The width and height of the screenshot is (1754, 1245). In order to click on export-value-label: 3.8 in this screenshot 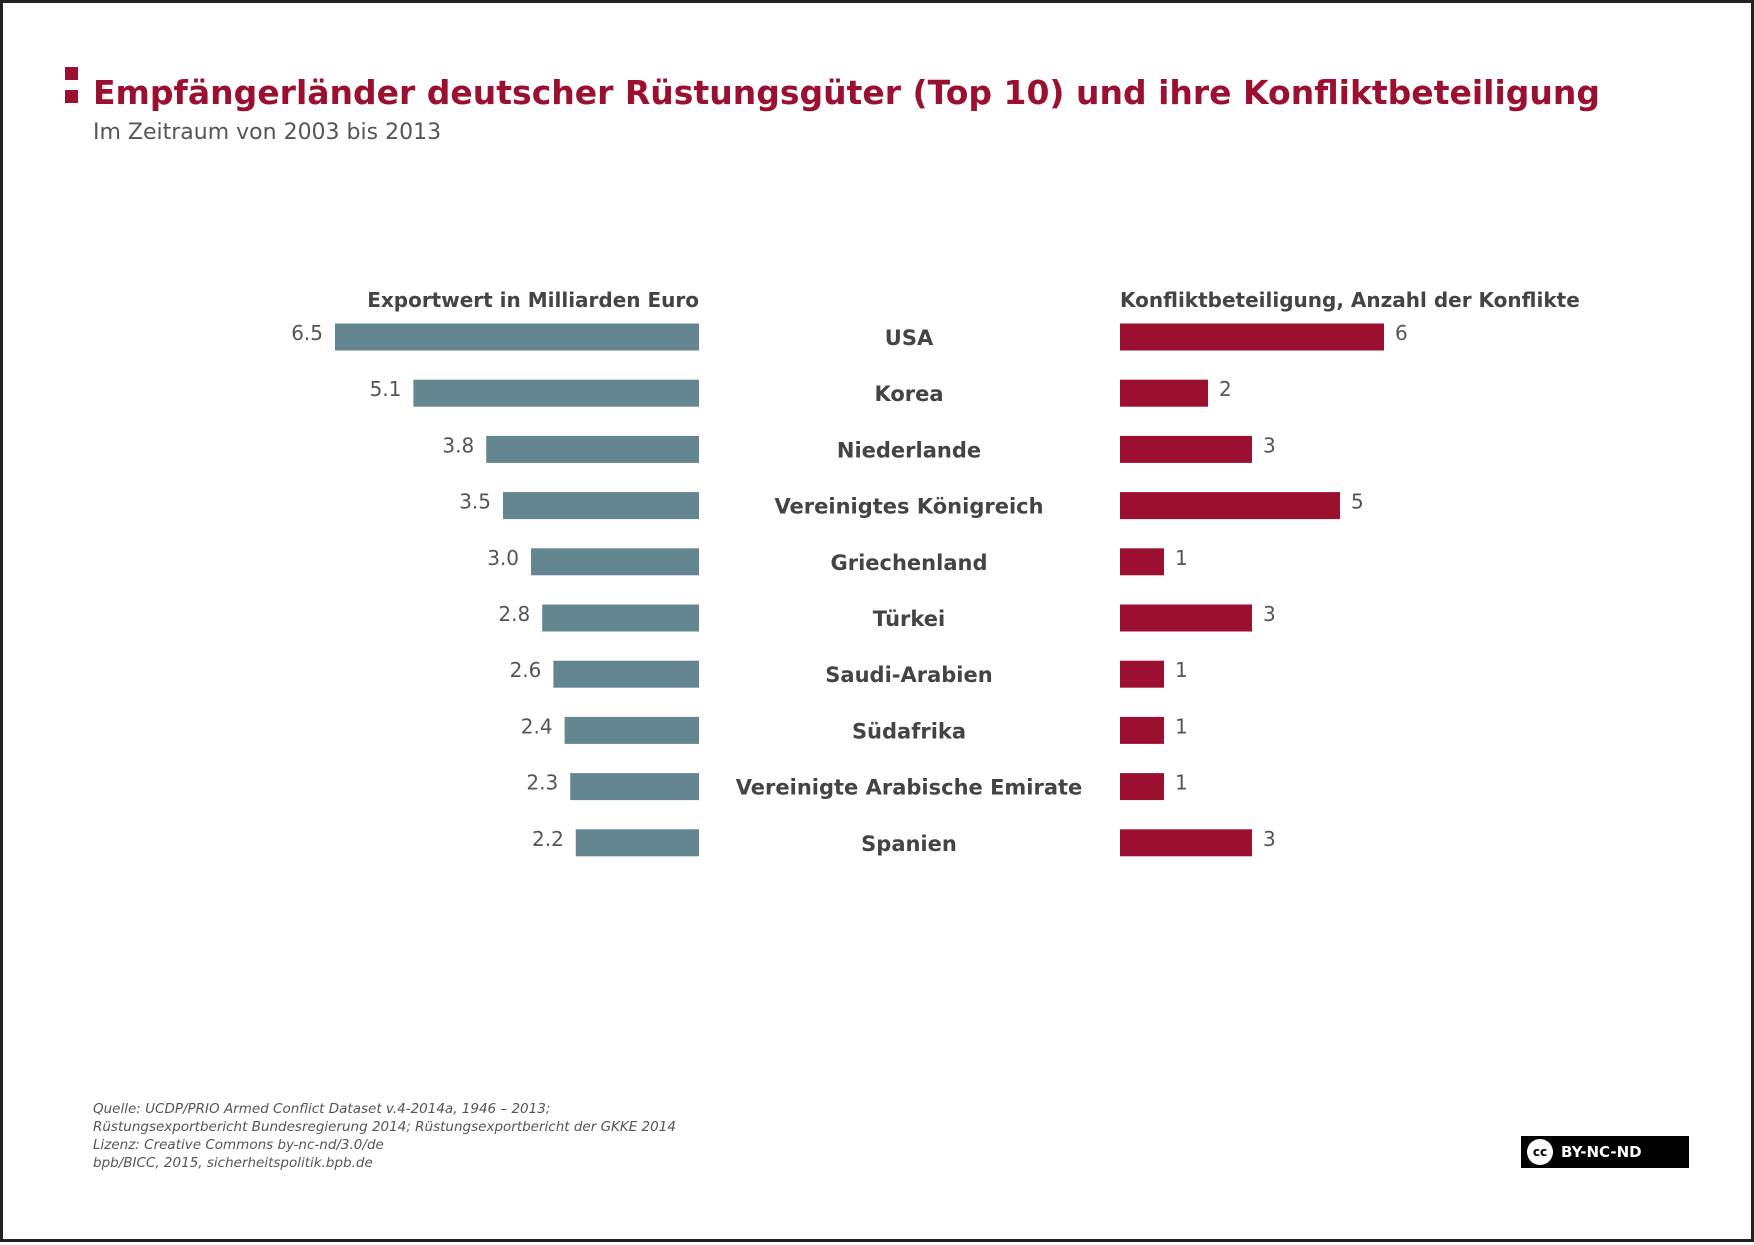, I will do `click(458, 445)`.